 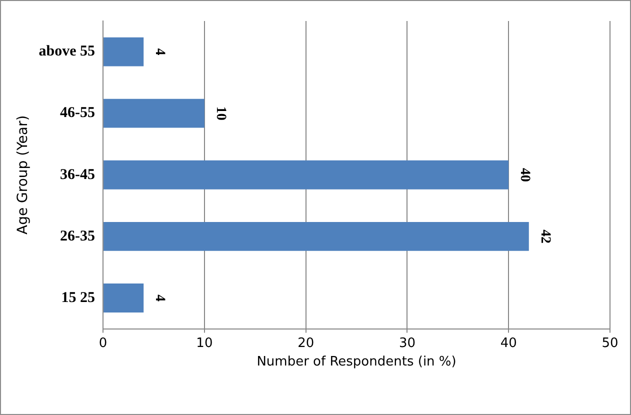 I want to click on x-tick-label: 40, so click(x=508, y=343).